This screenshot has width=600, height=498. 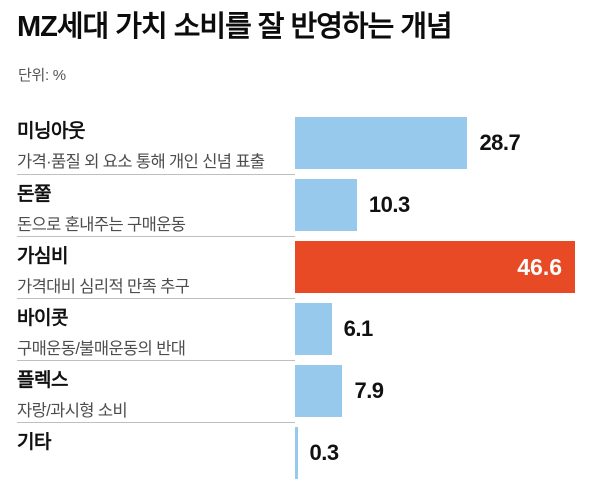 What do you see at coordinates (235, 27) in the screenshot?
I see `chart-title: MZ세대 가치 소비를 잘 반영하는 개념` at bounding box center [235, 27].